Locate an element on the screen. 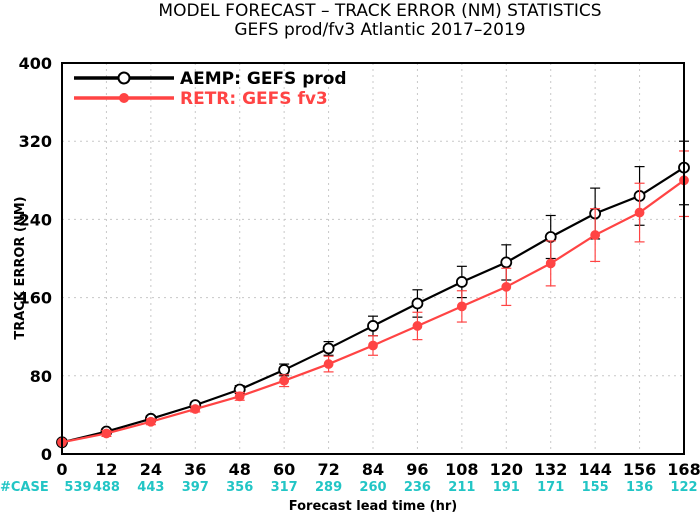 The image size is (700, 514). chart-subtitle: GEFS prod/fv3 Atlantic 2017–2019 is located at coordinates (379, 30).